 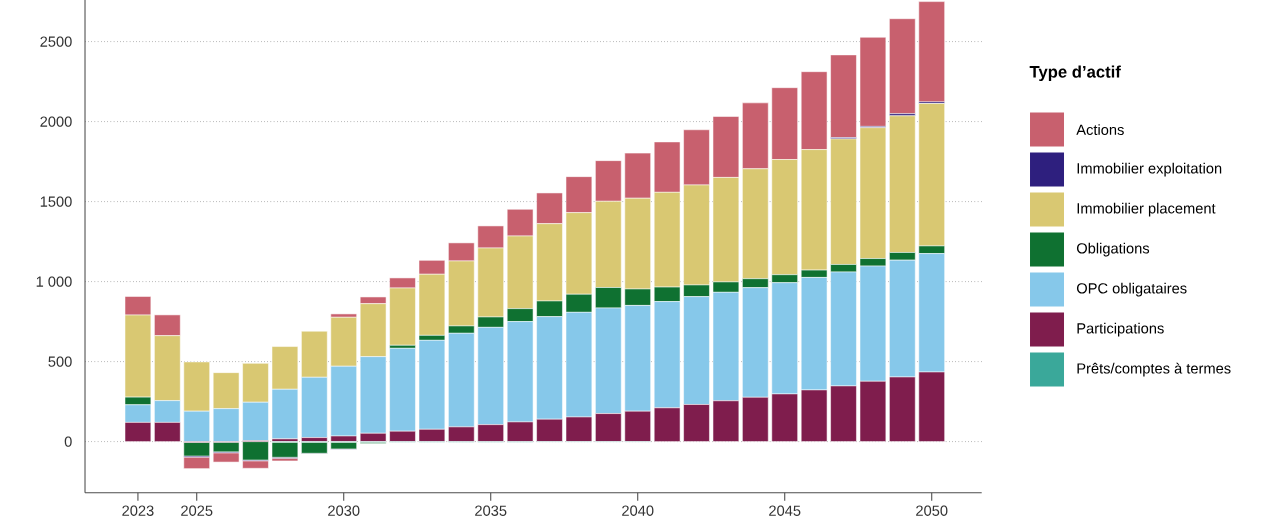 I want to click on x-tick-label: 2023, so click(x=138, y=511).